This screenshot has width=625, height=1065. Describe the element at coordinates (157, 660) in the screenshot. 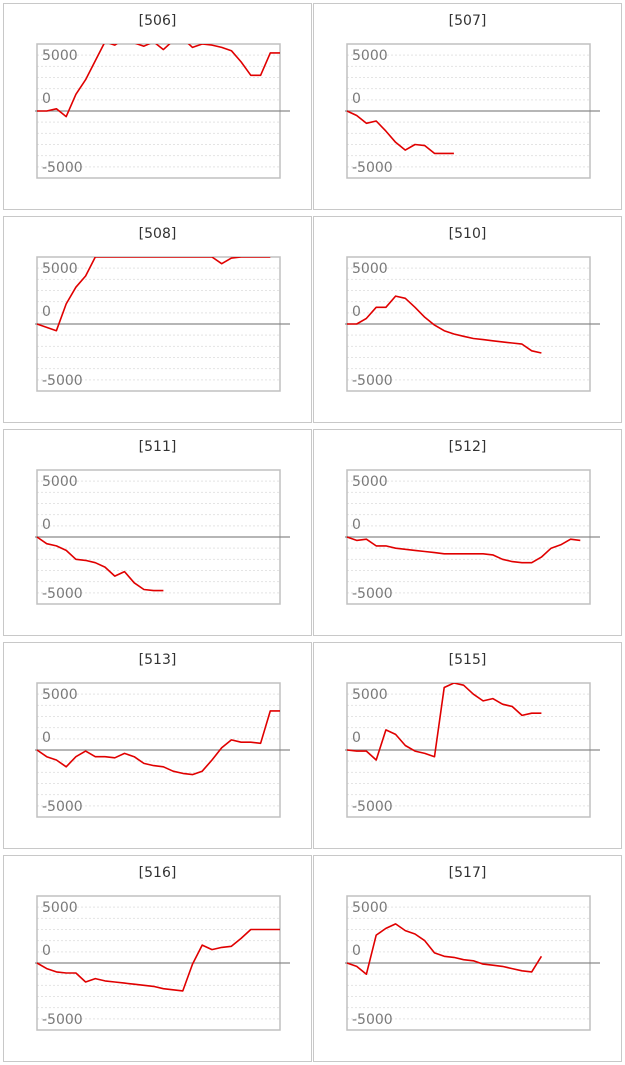

I see `chart-title: [513]` at that location.